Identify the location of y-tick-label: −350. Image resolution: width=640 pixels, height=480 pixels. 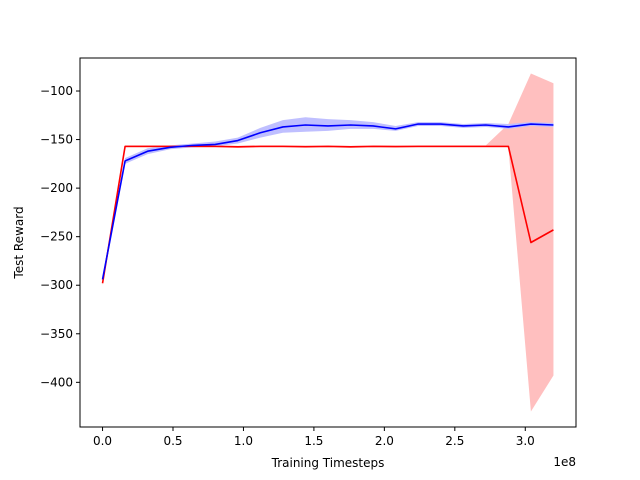
(56, 334).